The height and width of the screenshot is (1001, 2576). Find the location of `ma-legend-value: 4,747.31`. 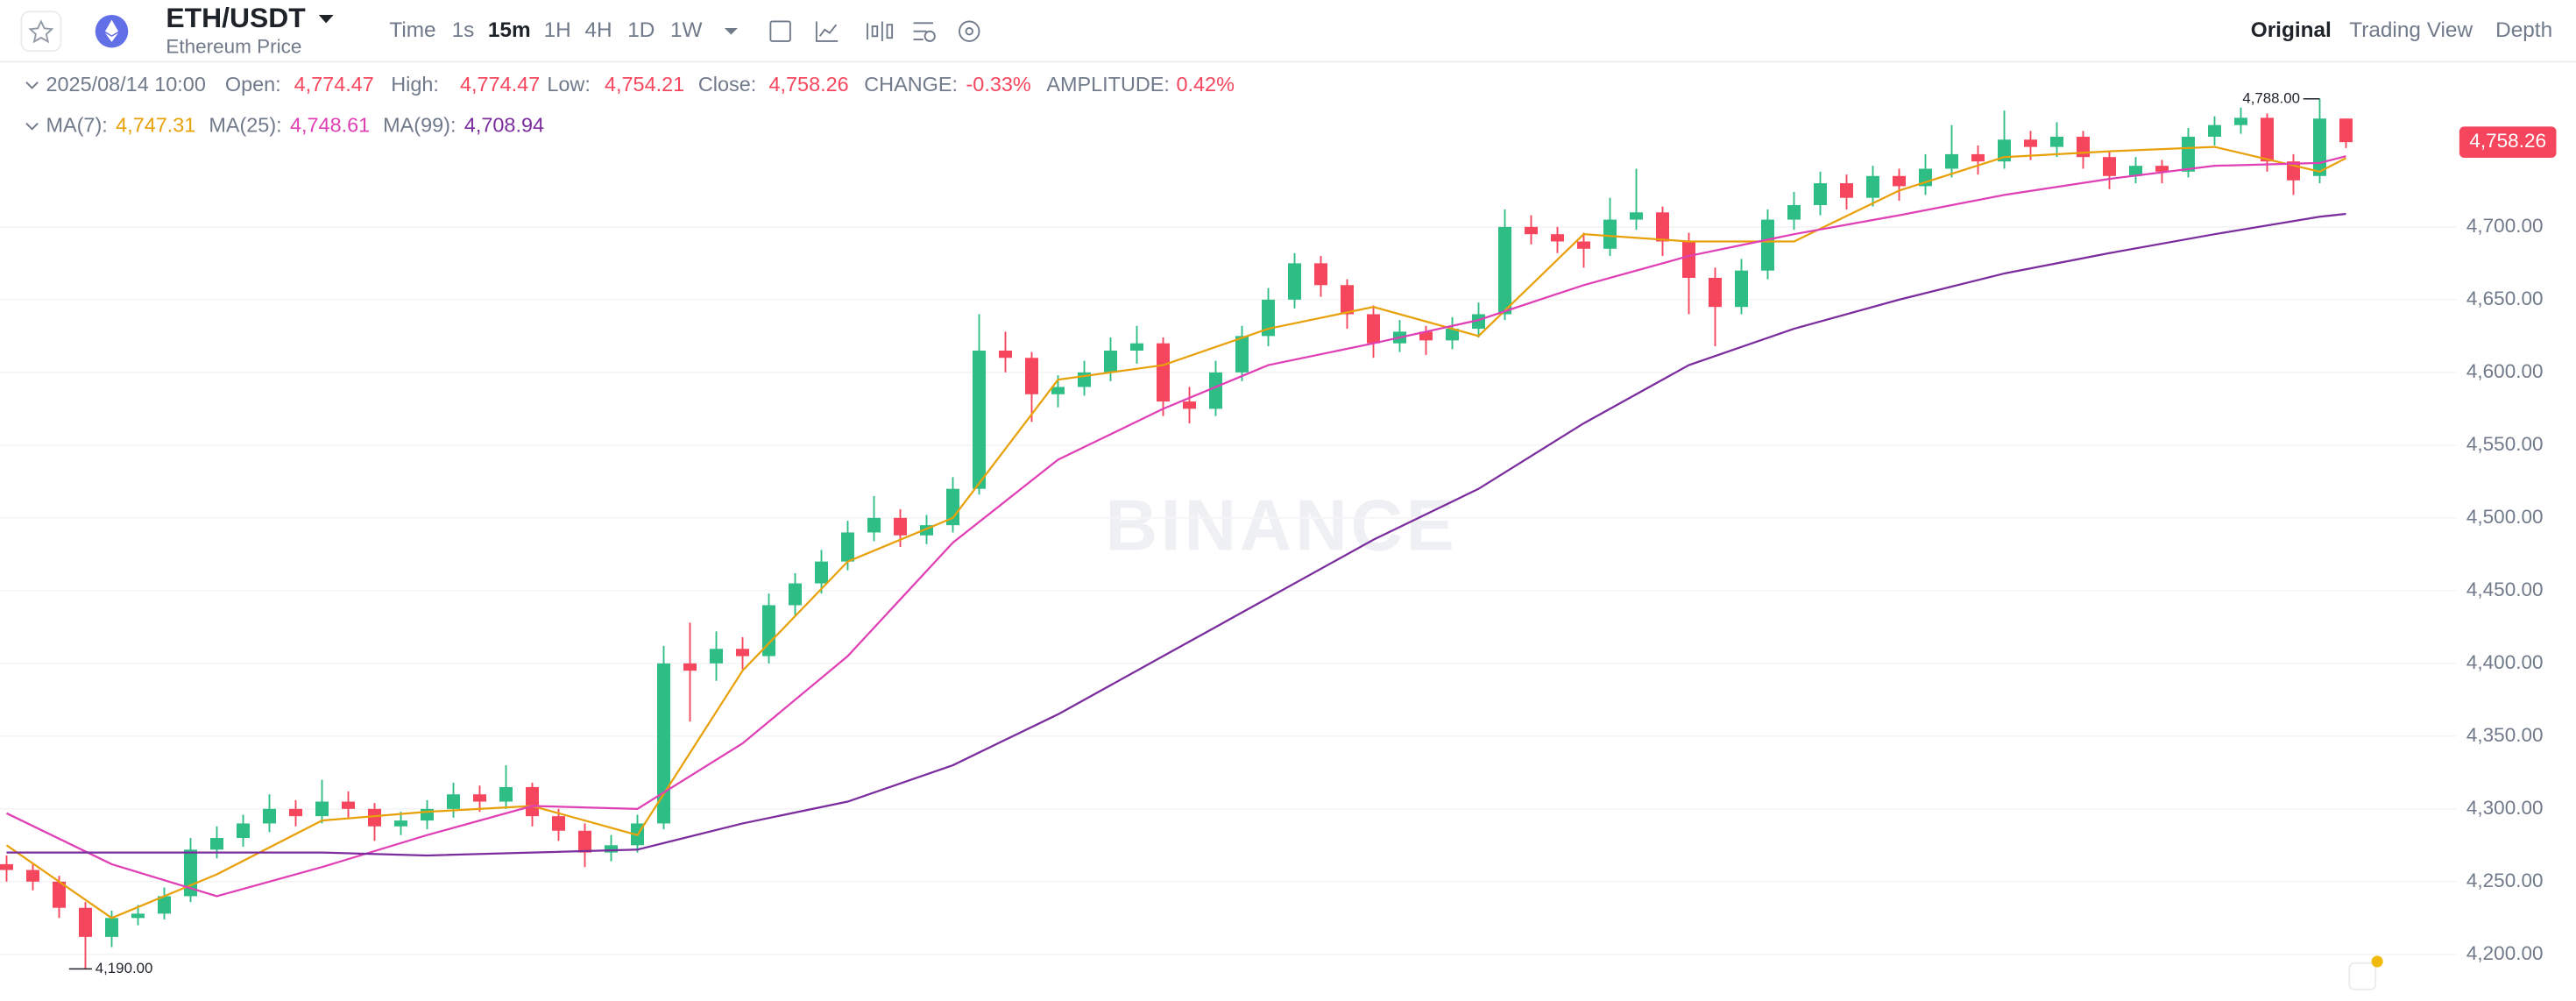

ma-legend-value: 4,747.31 is located at coordinates (155, 125).